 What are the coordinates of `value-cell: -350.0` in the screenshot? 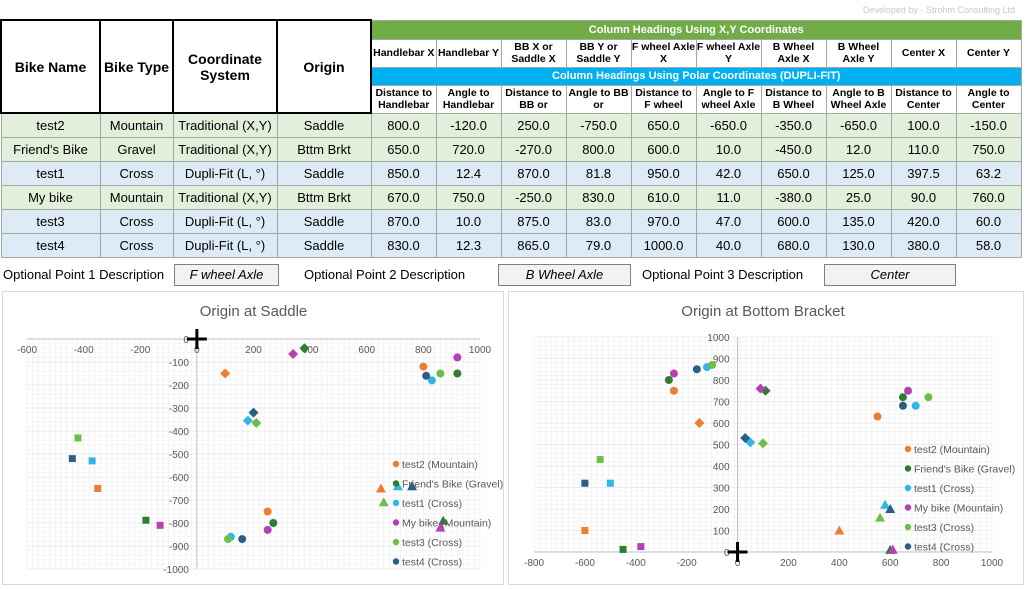 It's located at (793, 125).